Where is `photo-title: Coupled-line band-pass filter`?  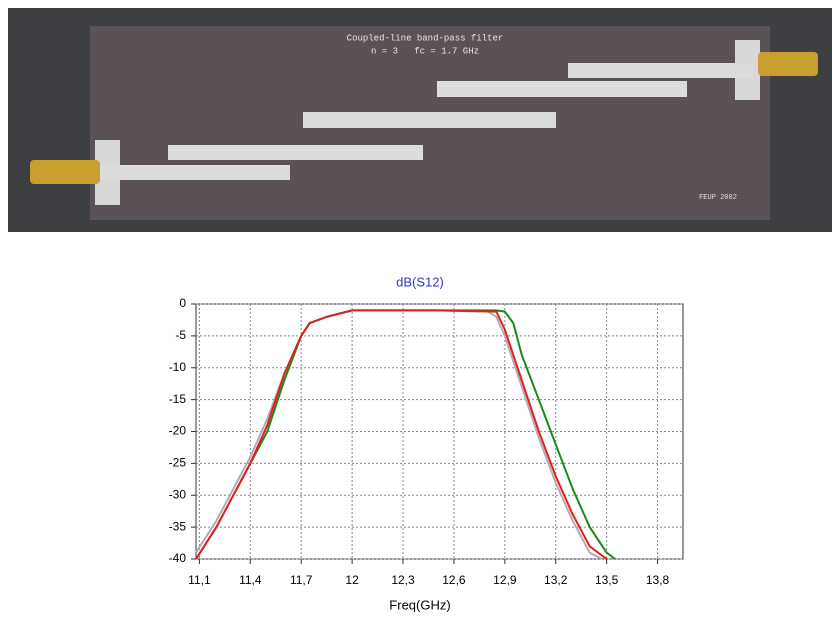 photo-title: Coupled-line band-pass filter is located at coordinates (425, 38).